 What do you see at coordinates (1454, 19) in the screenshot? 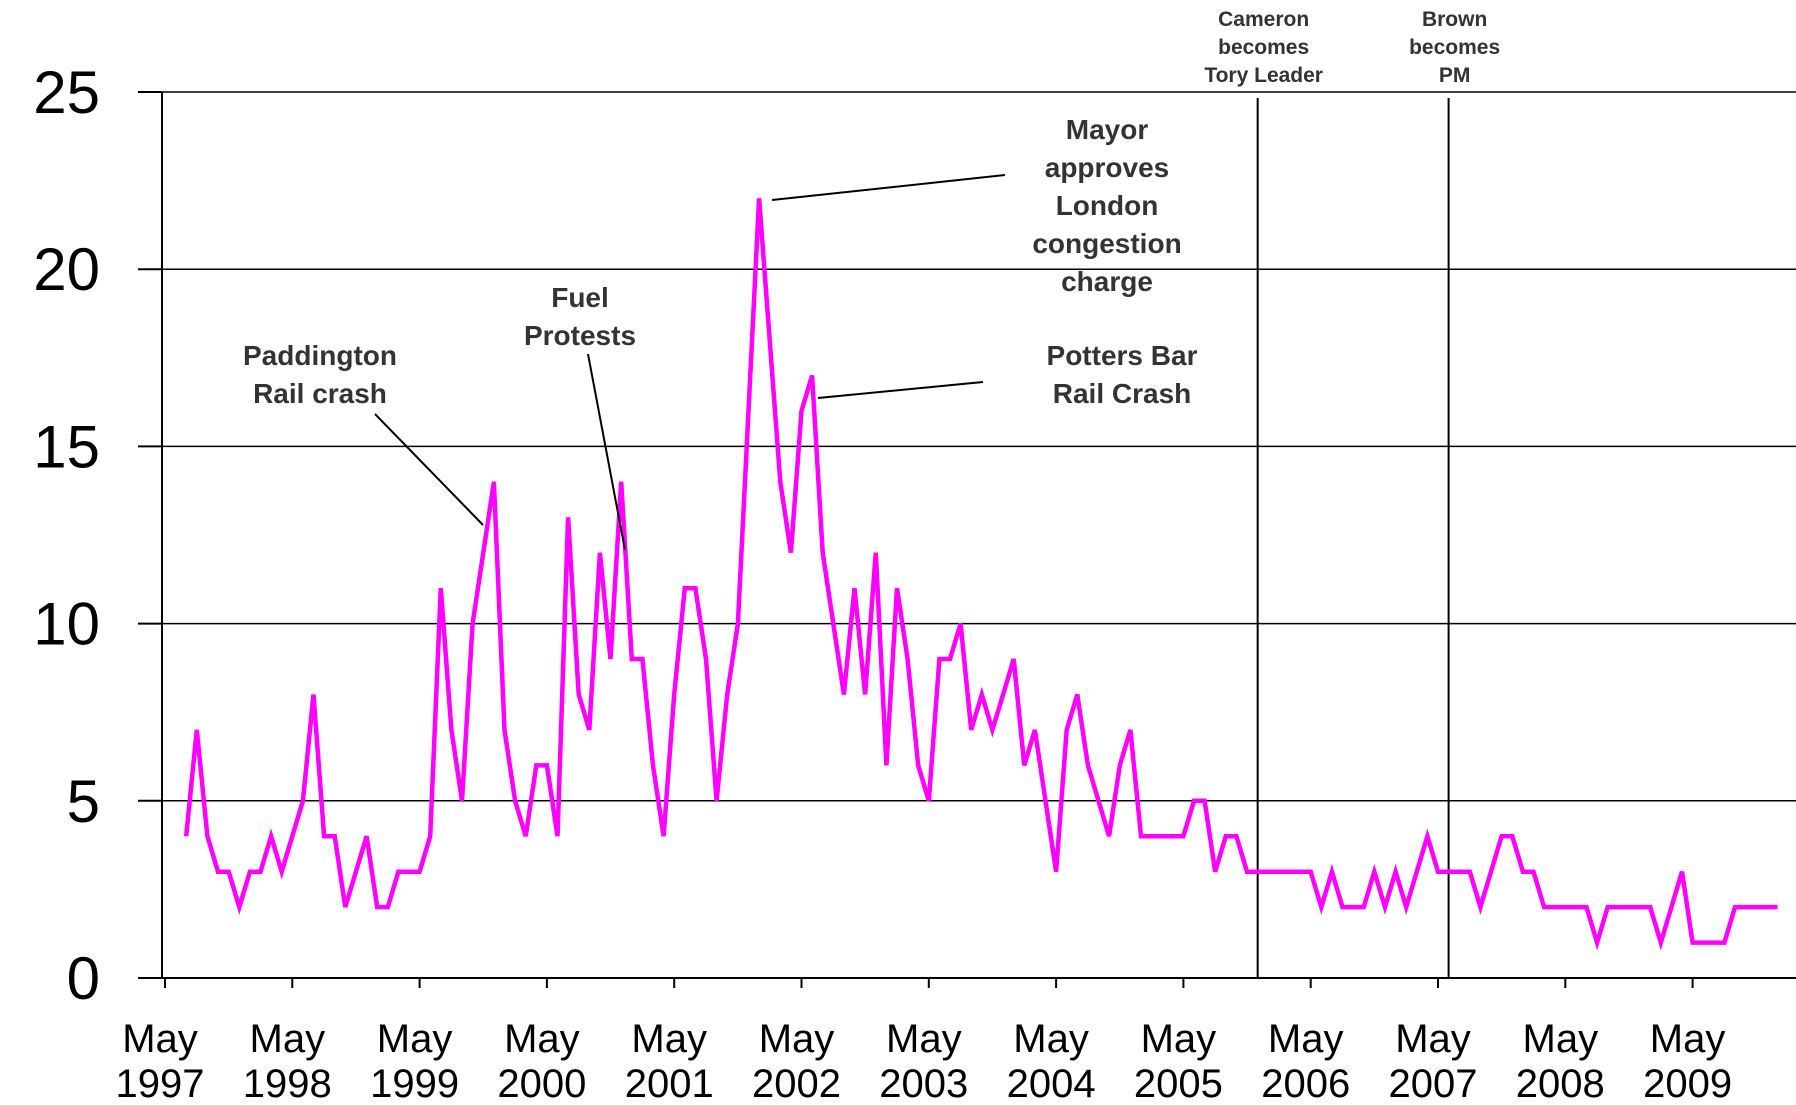
I see `event-label: Brown` at bounding box center [1454, 19].